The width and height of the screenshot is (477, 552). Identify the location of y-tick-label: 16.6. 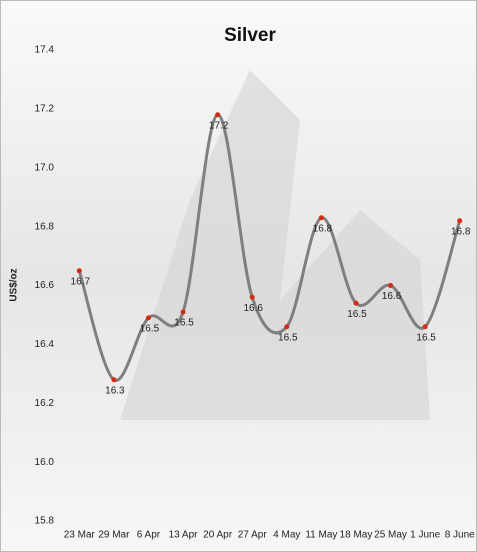
(45, 285).